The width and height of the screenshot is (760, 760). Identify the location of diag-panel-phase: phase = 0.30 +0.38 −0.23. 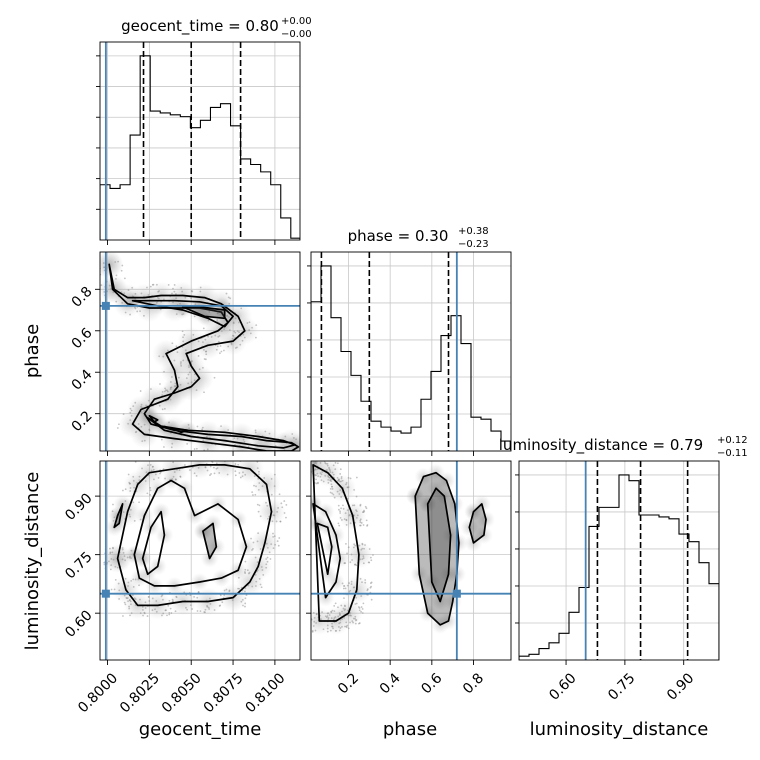
(409, 341).